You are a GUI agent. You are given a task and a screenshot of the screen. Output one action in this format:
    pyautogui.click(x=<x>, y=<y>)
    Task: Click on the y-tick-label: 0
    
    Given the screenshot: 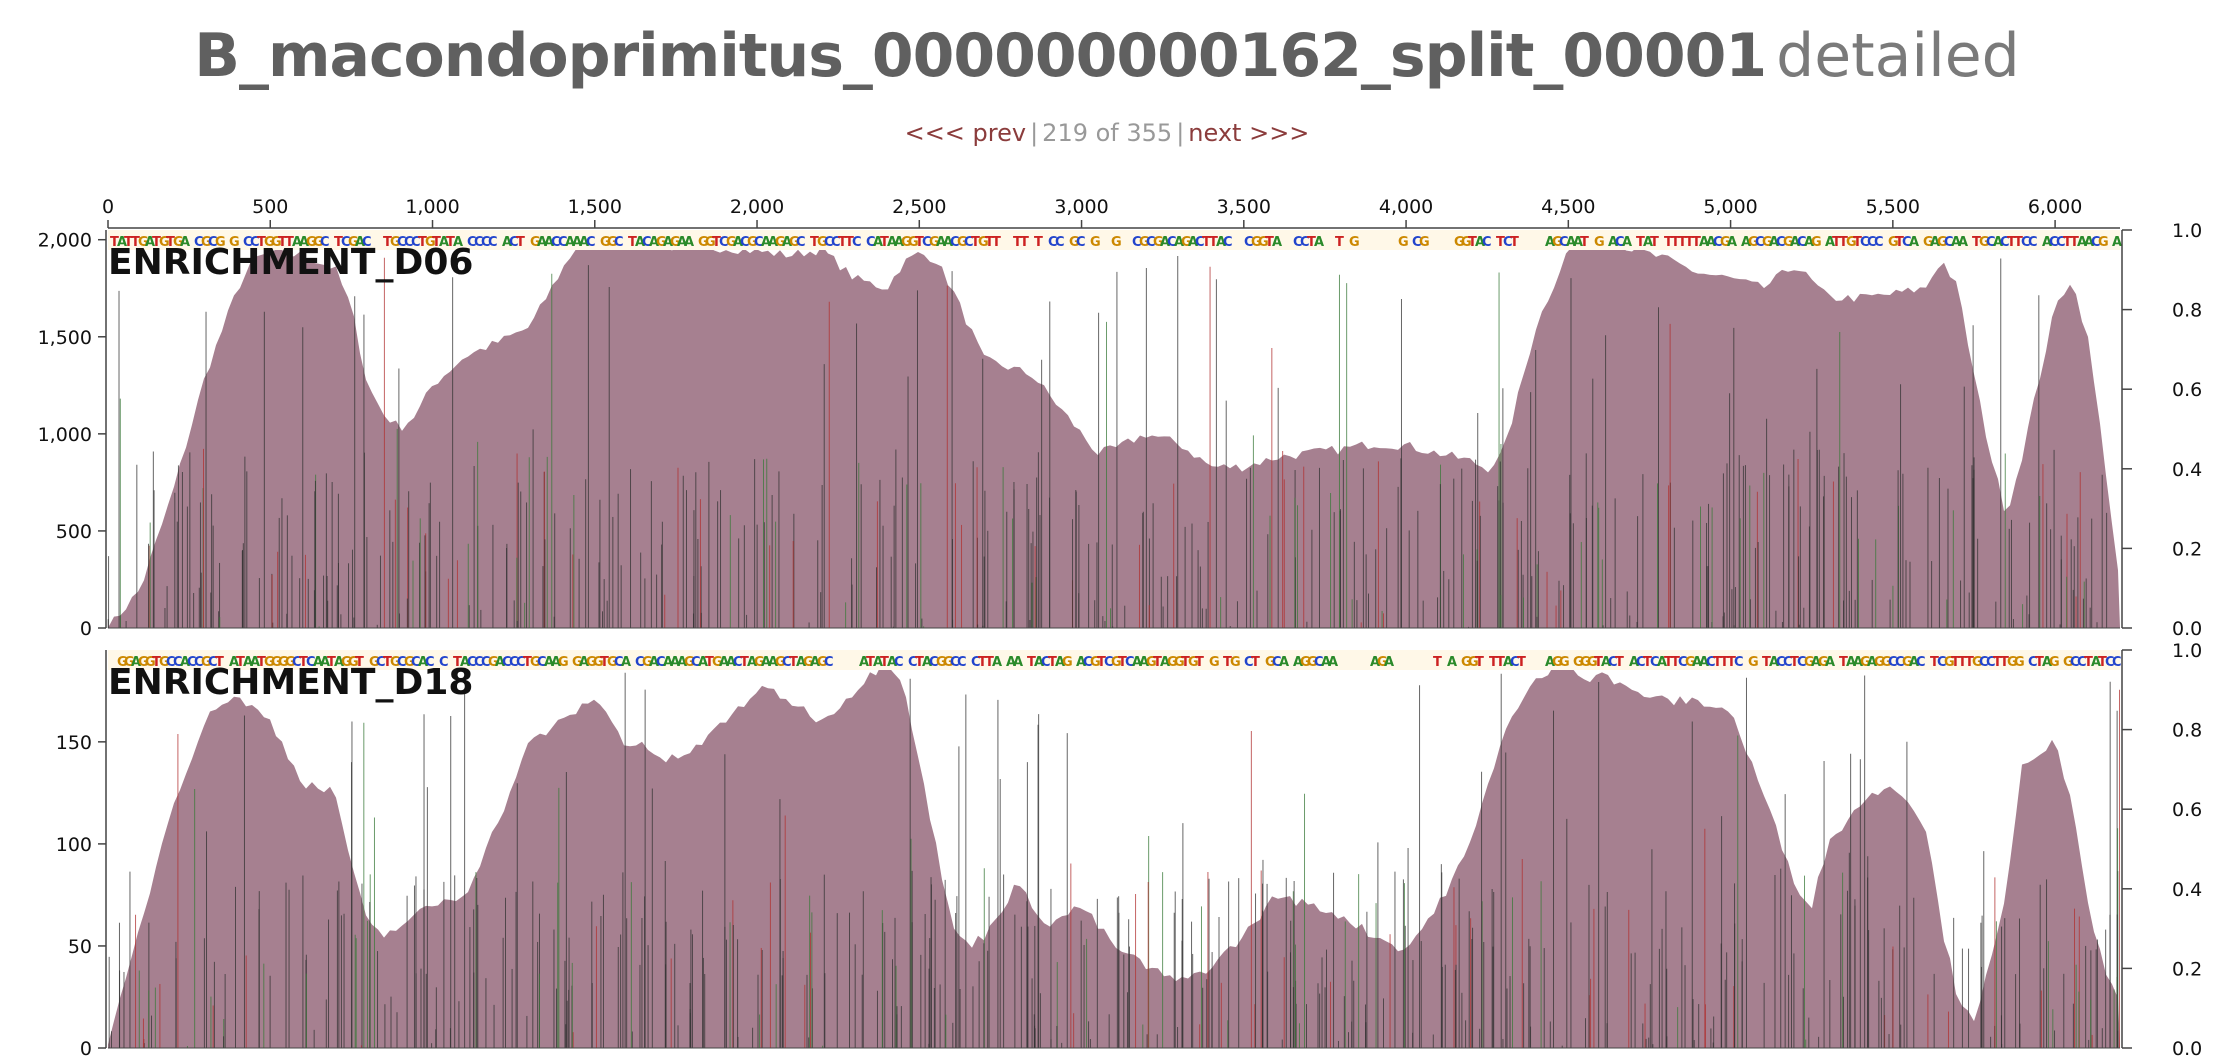 What is the action you would take?
    pyautogui.click(x=86, y=1049)
    